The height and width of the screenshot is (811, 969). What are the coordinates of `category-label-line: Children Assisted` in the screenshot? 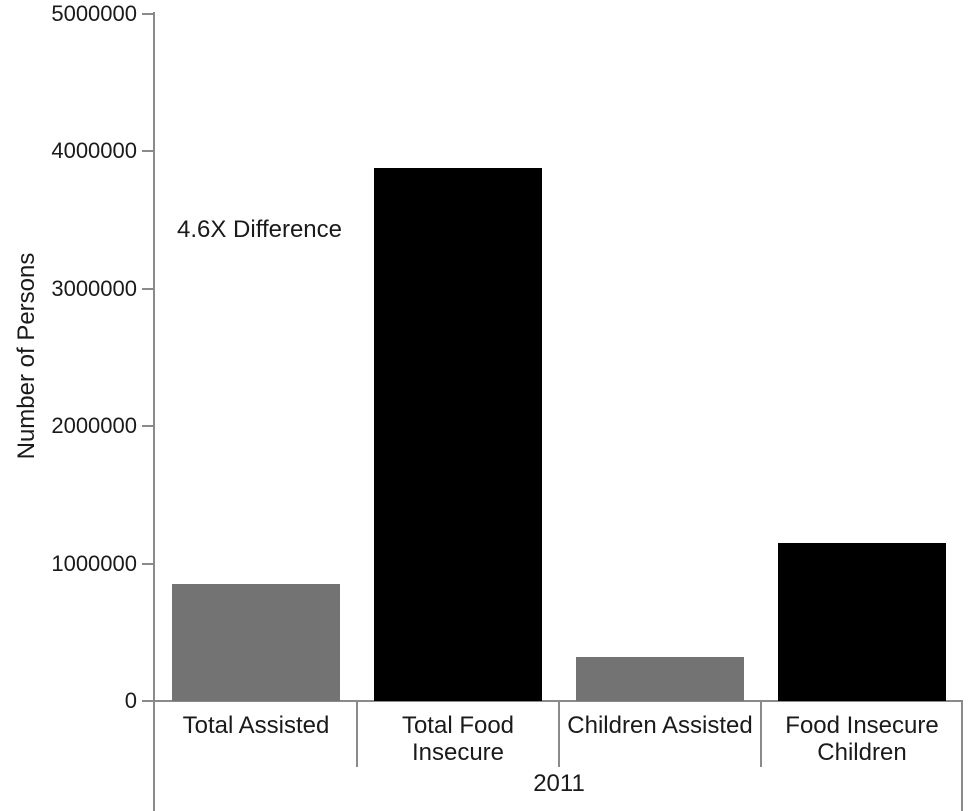 It's located at (660, 725).